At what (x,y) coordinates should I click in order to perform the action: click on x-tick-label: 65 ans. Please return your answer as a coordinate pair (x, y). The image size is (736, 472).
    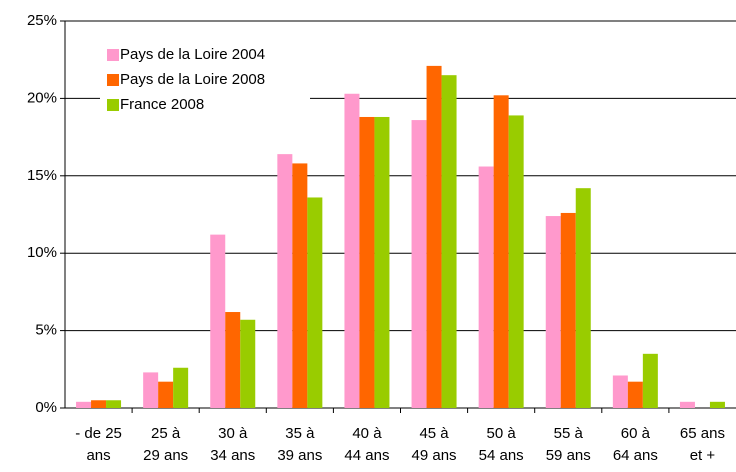
    Looking at the image, I should click on (702, 433).